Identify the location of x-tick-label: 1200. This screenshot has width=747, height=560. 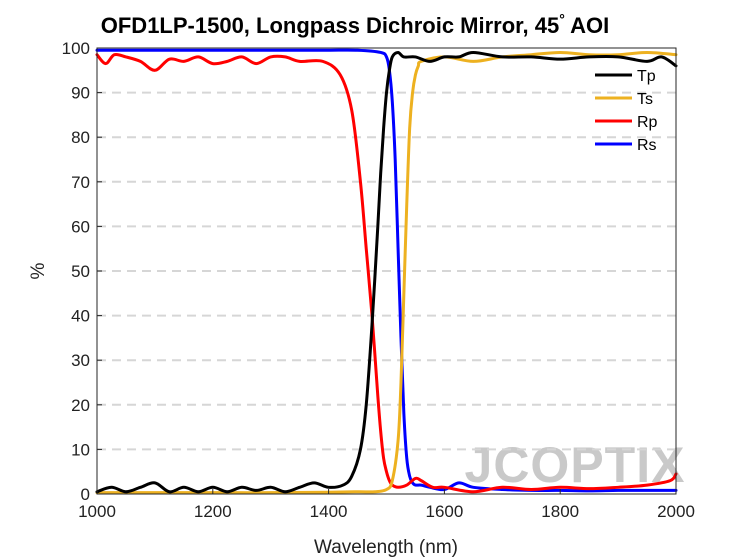
(213, 511).